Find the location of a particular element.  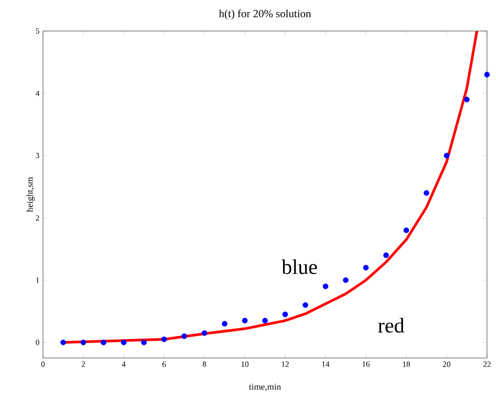

series-label: red is located at coordinates (391, 325).